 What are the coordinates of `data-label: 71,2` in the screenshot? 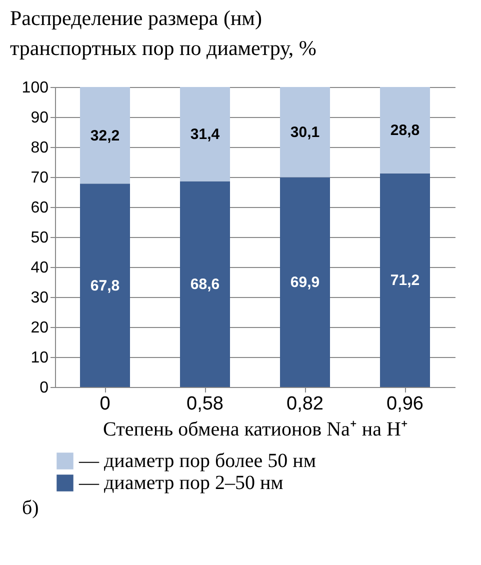 It's located at (405, 281).